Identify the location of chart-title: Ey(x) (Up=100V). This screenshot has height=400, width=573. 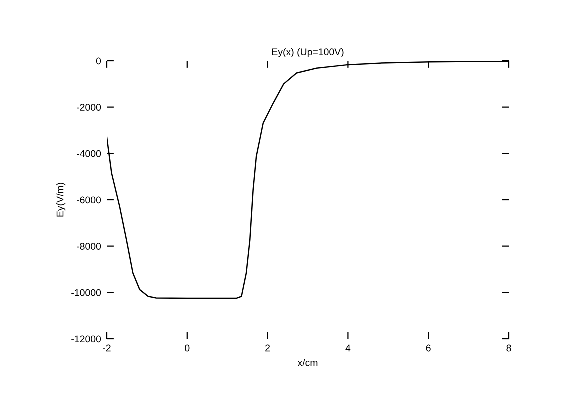
(308, 53).